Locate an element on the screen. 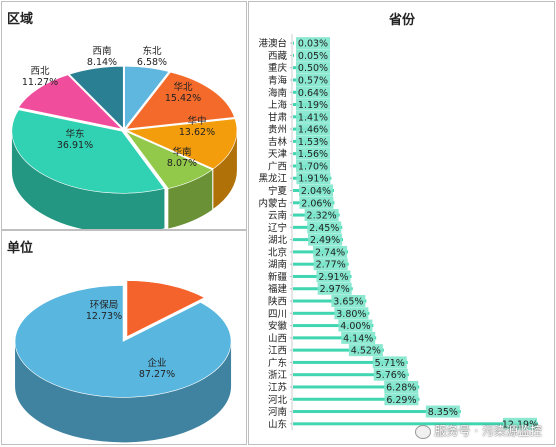 Image resolution: width=556 pixels, height=447 pixels. province-value-label: 0.57% is located at coordinates (313, 80).